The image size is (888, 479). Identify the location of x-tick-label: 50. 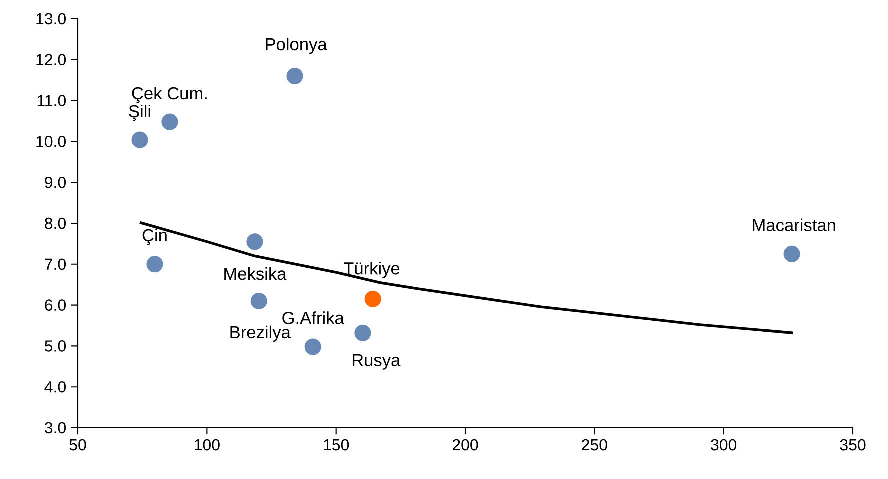
(78, 445).